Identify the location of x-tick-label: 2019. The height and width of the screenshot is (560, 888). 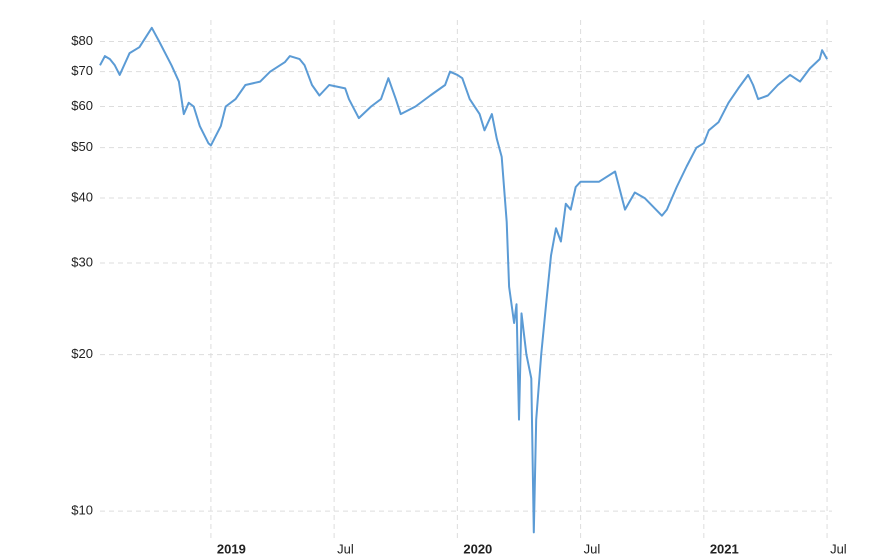
(231, 548).